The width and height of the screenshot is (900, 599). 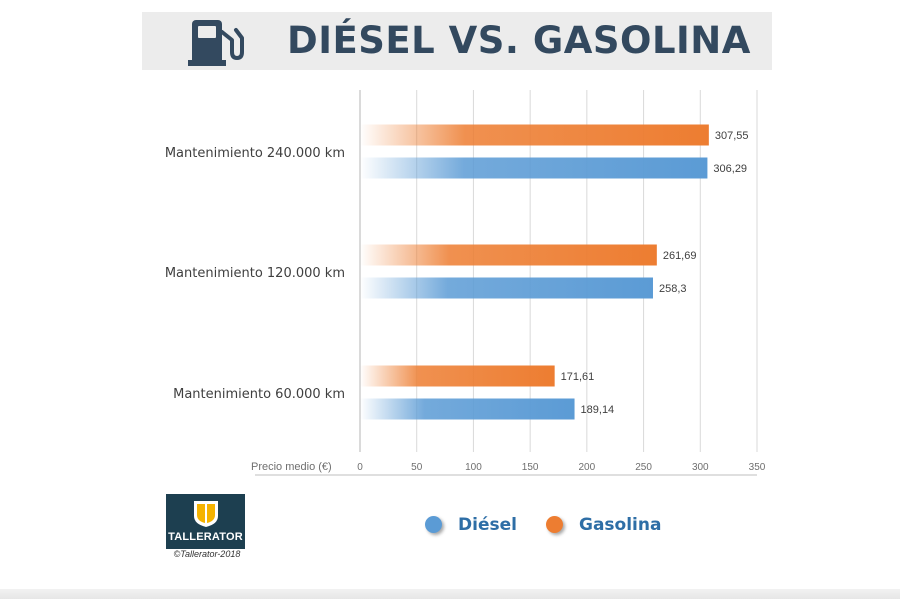 I want to click on legend-label-diesel: Diésel, so click(x=487, y=525).